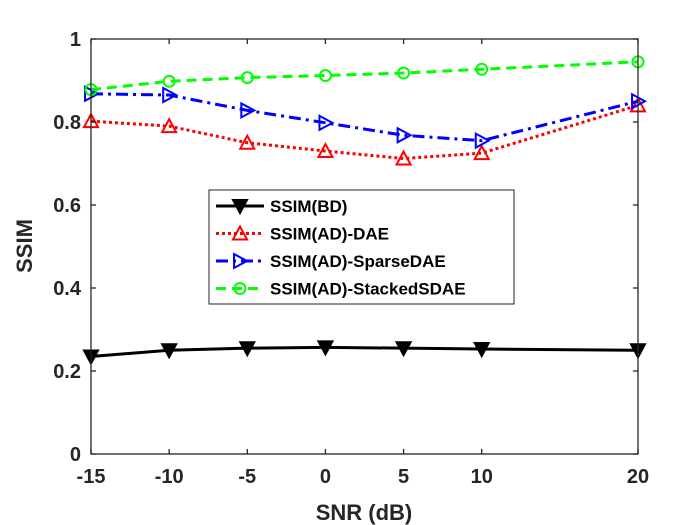  Describe the element at coordinates (247, 477) in the screenshot. I see `x-tick-label-2: -5` at that location.